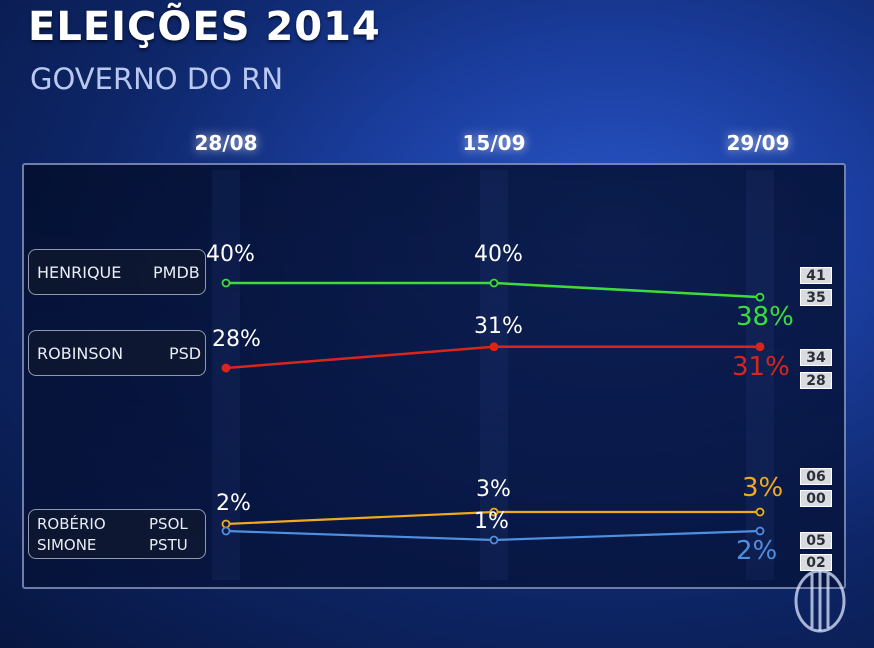 This screenshot has width=874, height=648. I want to click on data-label-robinson-2: 31%, so click(761, 367).